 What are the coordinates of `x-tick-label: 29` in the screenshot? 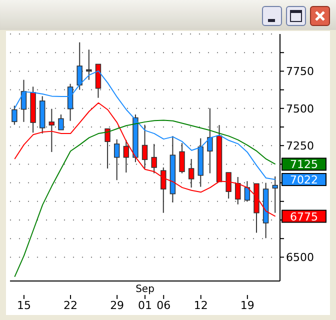 It's located at (117, 305).